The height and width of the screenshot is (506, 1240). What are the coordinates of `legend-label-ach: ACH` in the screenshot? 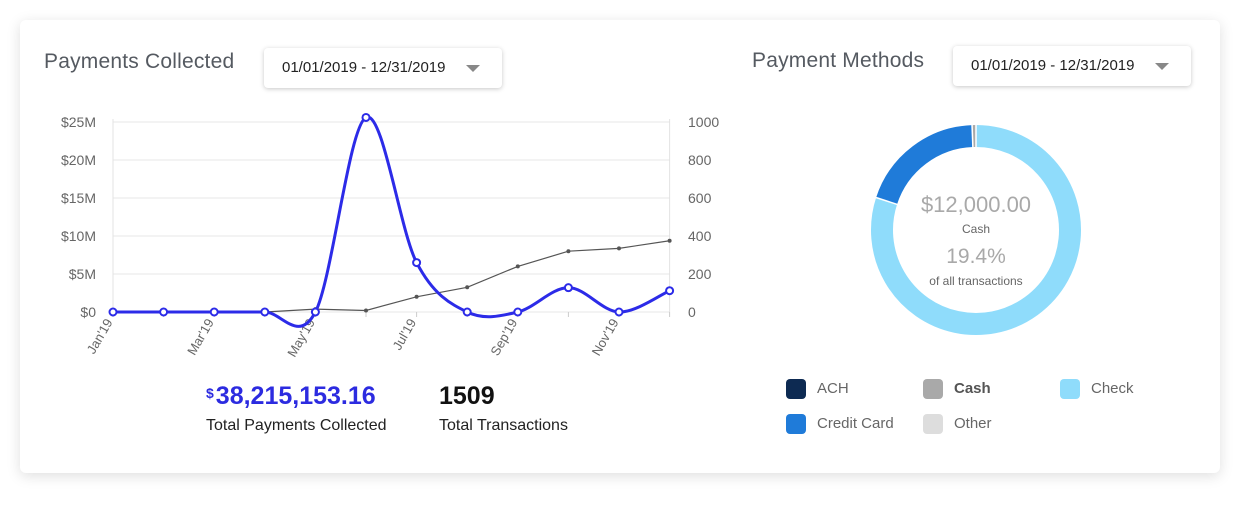 It's located at (833, 388).